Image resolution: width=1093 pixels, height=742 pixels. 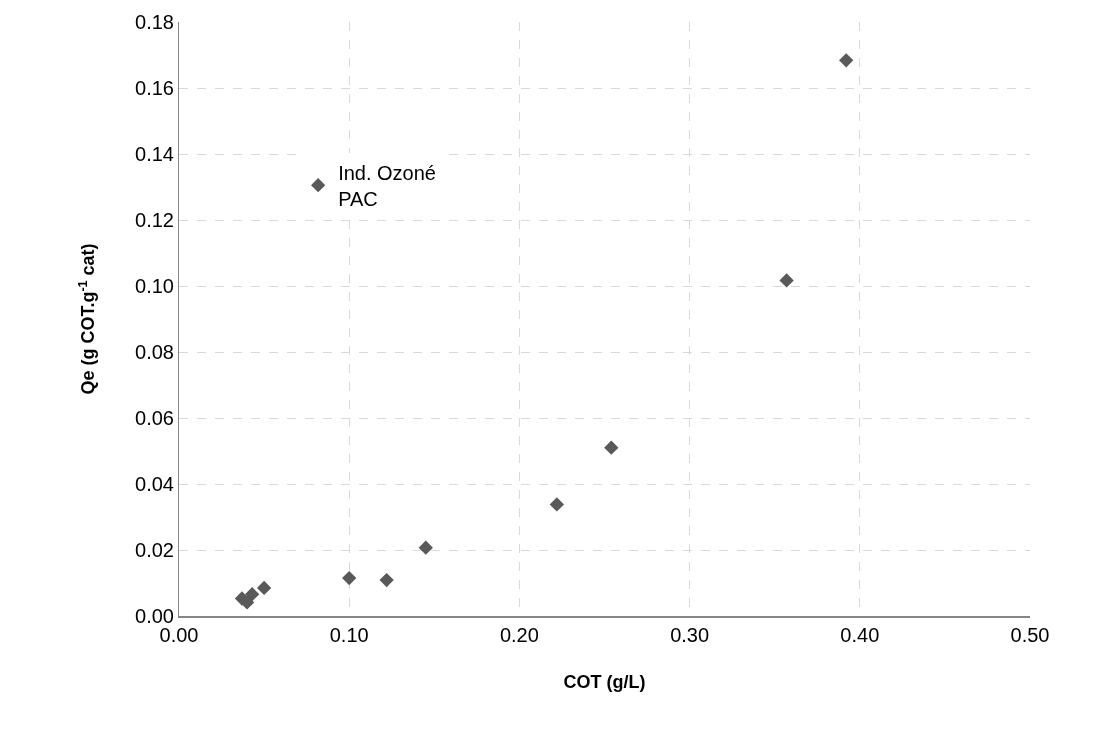 I want to click on y-tick-label: 0.14, so click(x=154, y=154).